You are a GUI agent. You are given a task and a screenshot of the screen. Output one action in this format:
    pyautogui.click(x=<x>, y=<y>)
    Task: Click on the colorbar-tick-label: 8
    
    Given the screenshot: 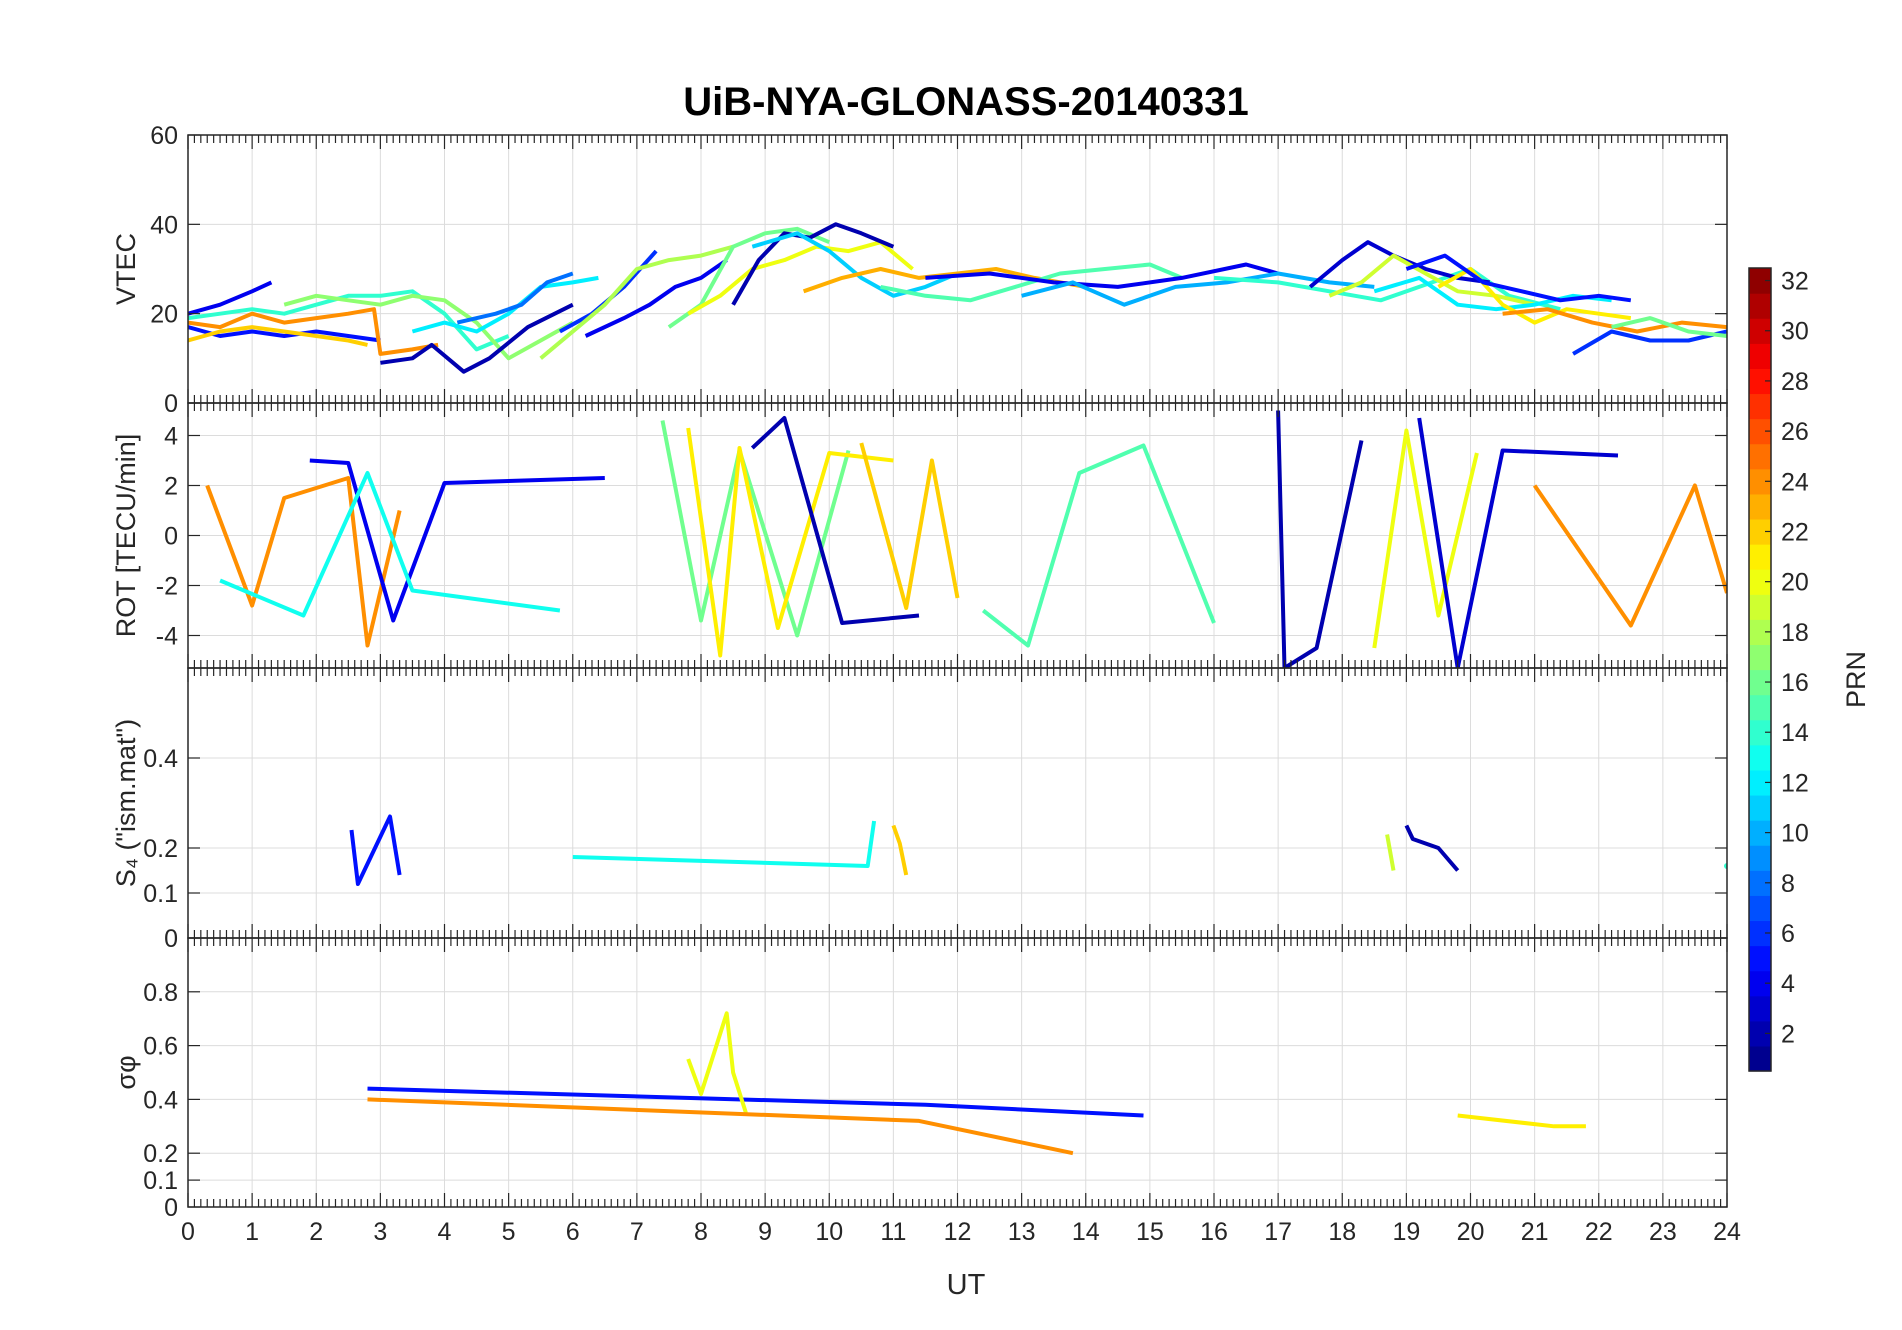 What is the action you would take?
    pyautogui.click(x=1788, y=884)
    